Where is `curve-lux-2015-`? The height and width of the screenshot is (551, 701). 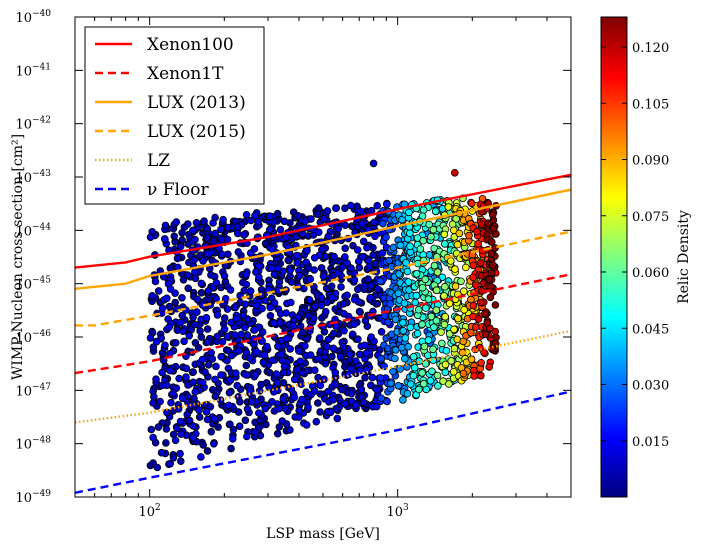 curve-lux-2015- is located at coordinates (323, 278).